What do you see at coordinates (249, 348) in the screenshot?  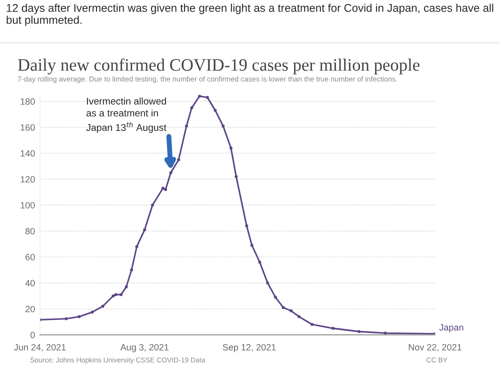 I see `x-tick-label: Sep 12, 2021` at bounding box center [249, 348].